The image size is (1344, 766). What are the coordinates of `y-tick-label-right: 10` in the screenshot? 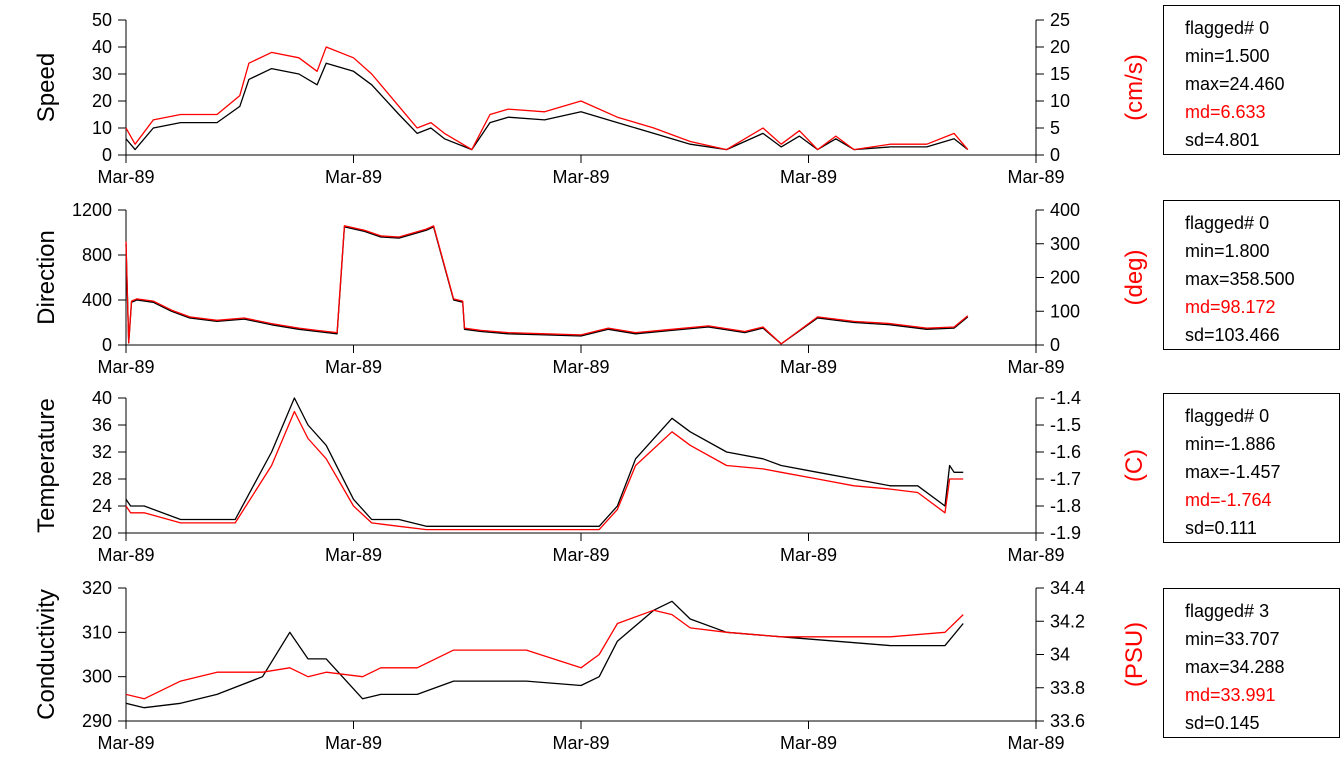 It's located at (1060, 101).